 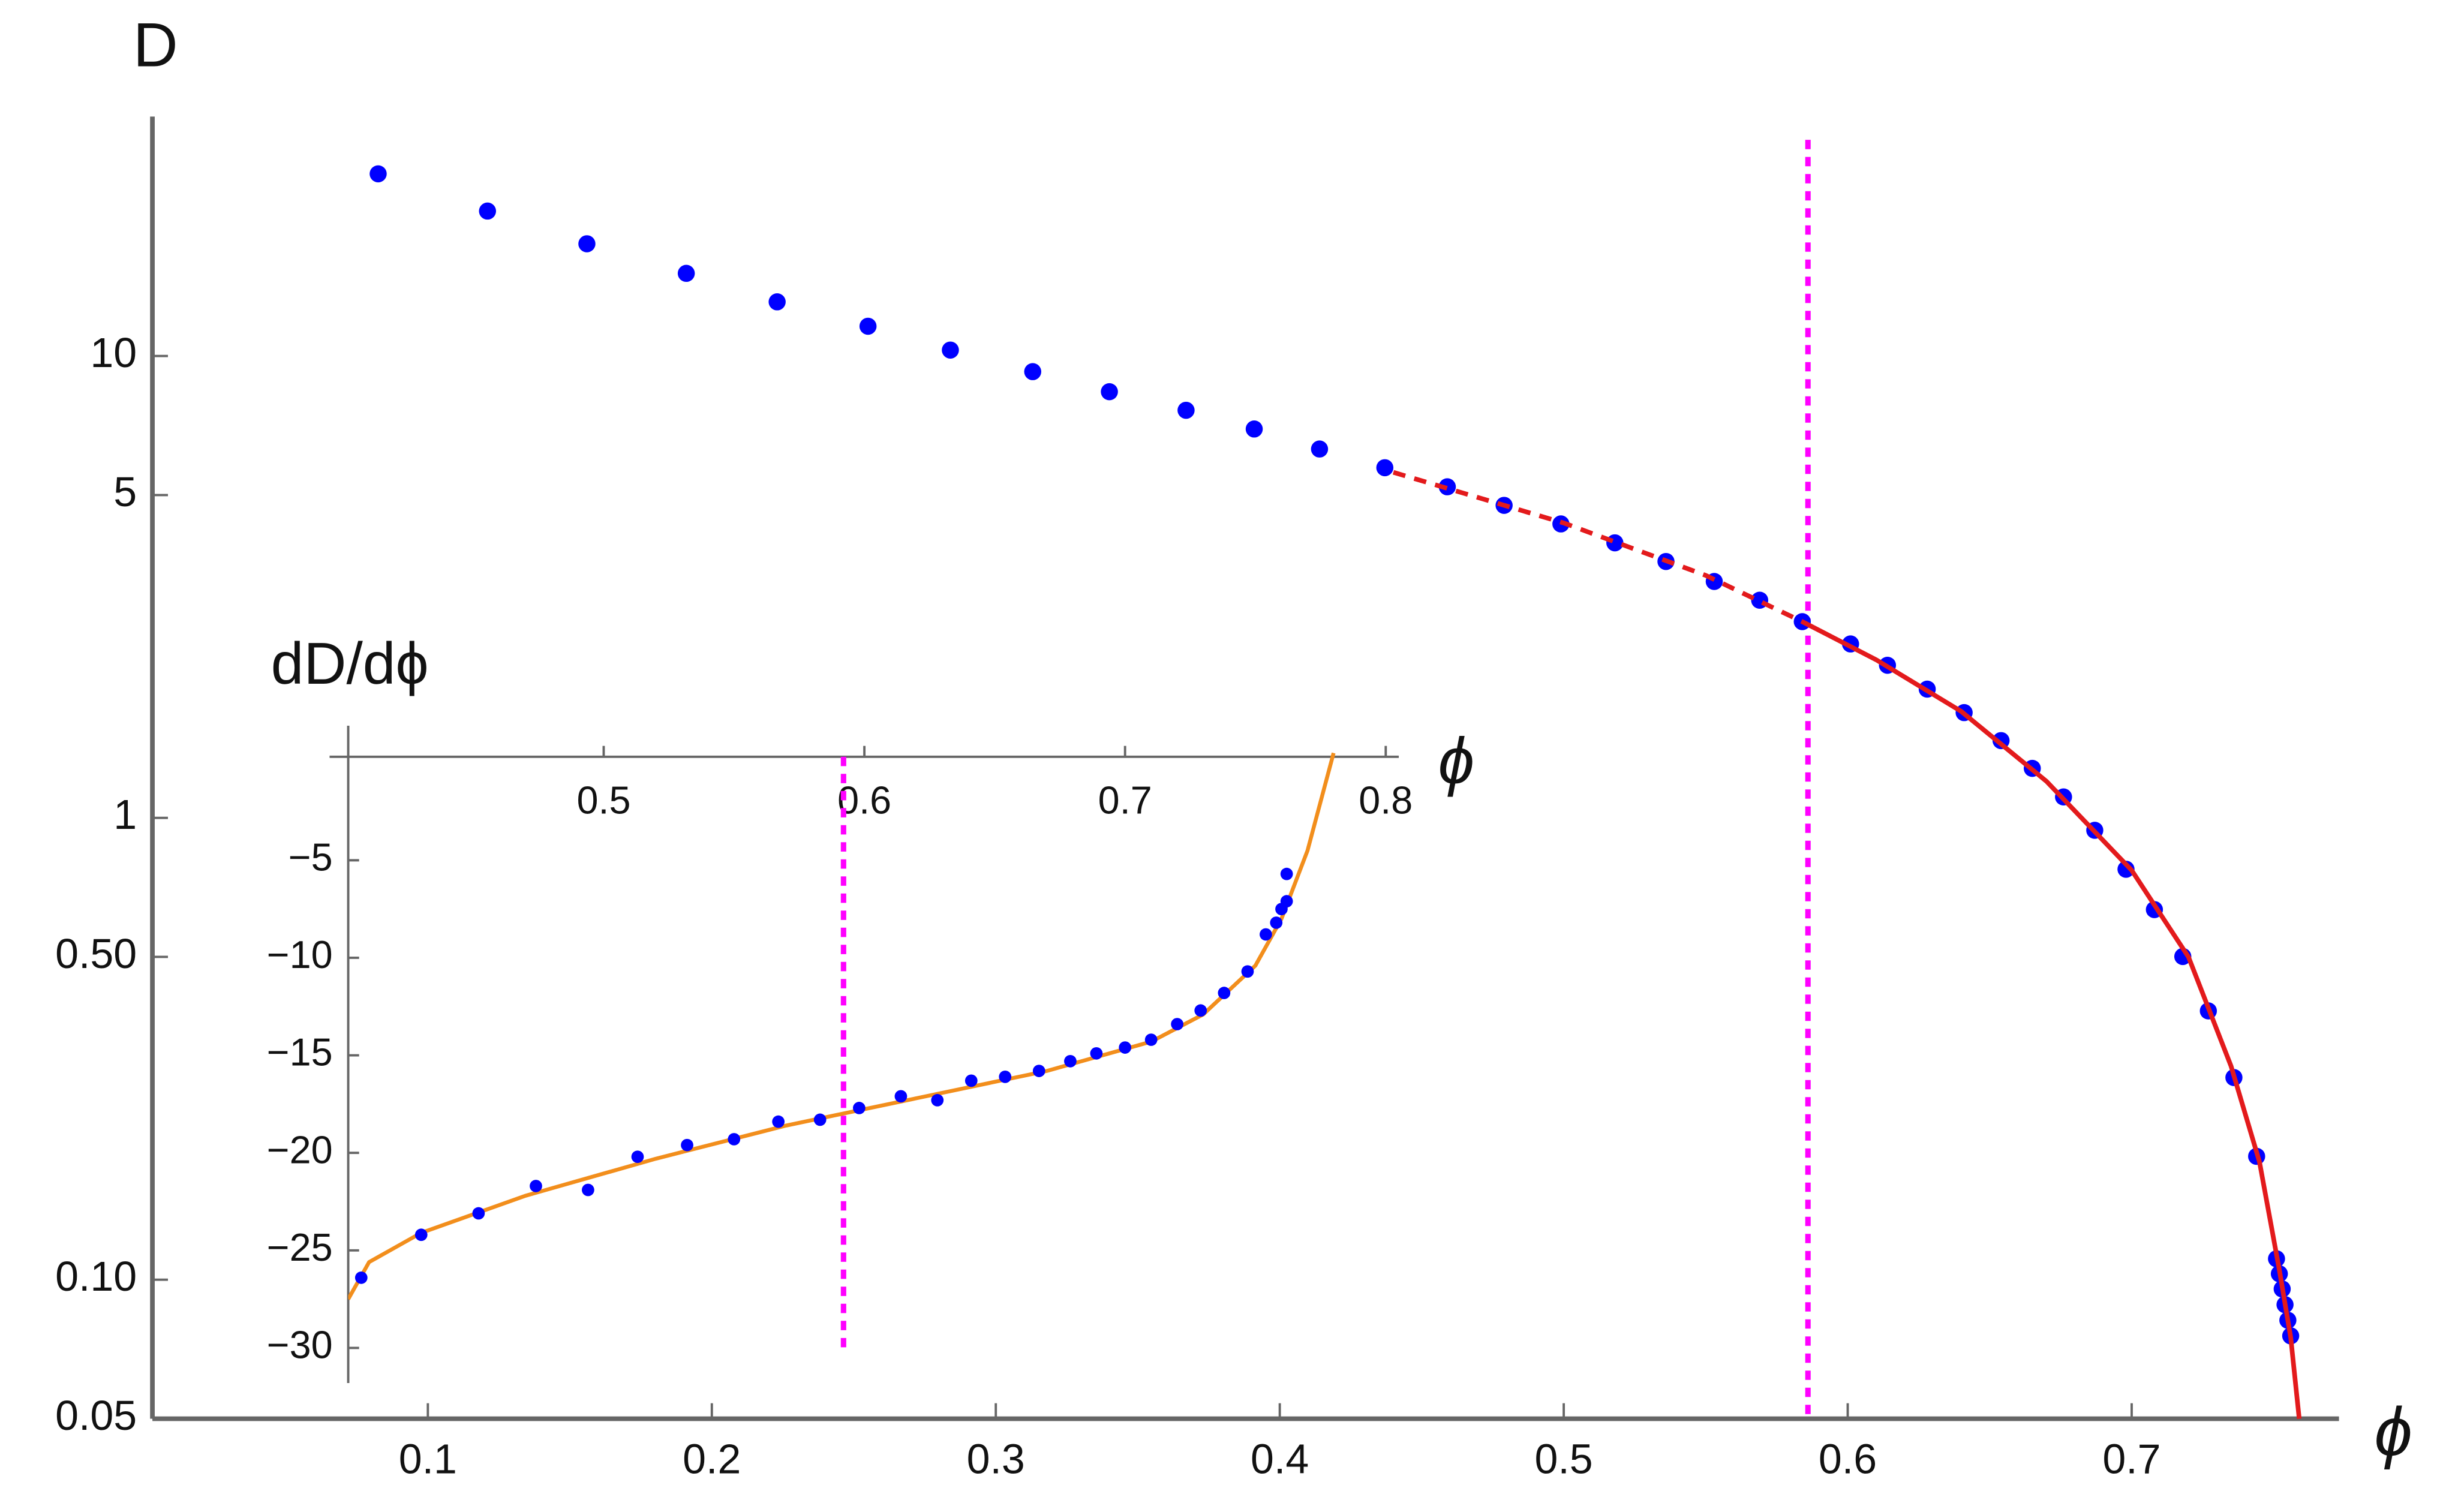 What do you see at coordinates (428, 1460) in the screenshot?
I see `x-tick-label: 0.1` at bounding box center [428, 1460].